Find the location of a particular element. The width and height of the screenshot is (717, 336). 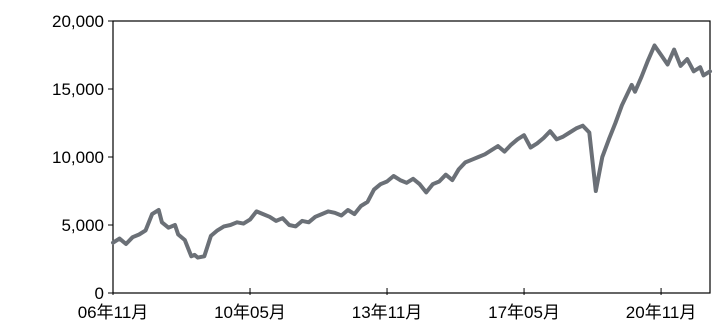

y-tick-label: 5,000 is located at coordinates (82, 225).